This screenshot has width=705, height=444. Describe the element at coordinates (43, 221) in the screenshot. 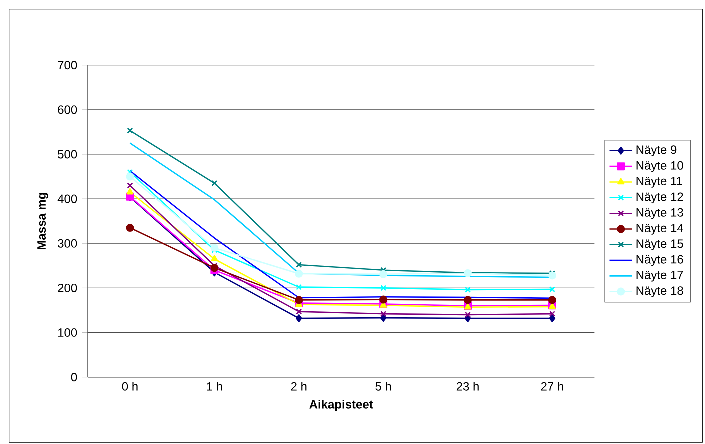

I see `y-axis-title: Massa mg` at that location.